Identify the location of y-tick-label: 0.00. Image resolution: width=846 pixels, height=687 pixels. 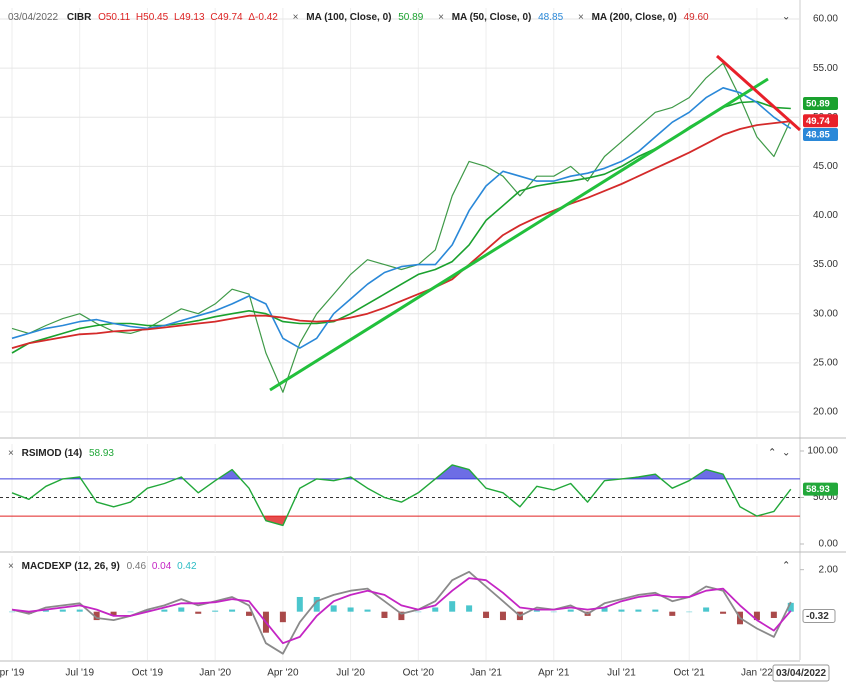
(829, 544).